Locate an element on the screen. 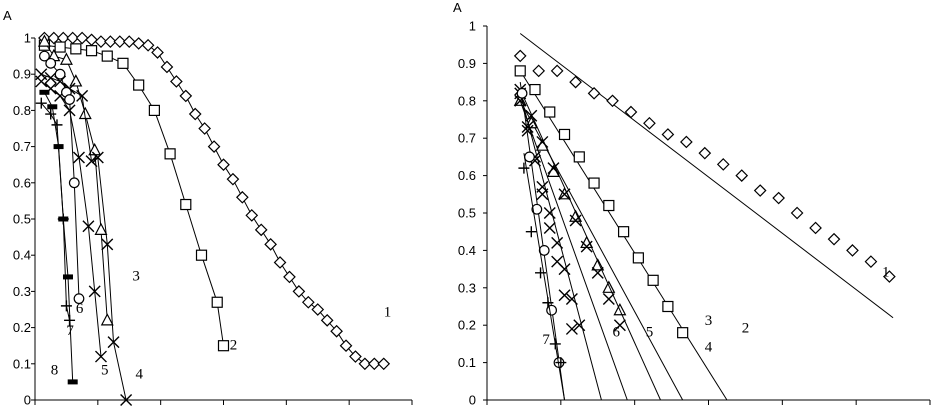 The image size is (933, 406). y-tick-label: 0.4 is located at coordinates (467, 250).